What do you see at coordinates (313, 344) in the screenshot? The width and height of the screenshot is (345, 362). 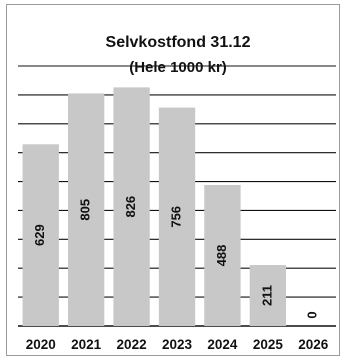 I see `x-tick-2026: 2026` at bounding box center [313, 344].